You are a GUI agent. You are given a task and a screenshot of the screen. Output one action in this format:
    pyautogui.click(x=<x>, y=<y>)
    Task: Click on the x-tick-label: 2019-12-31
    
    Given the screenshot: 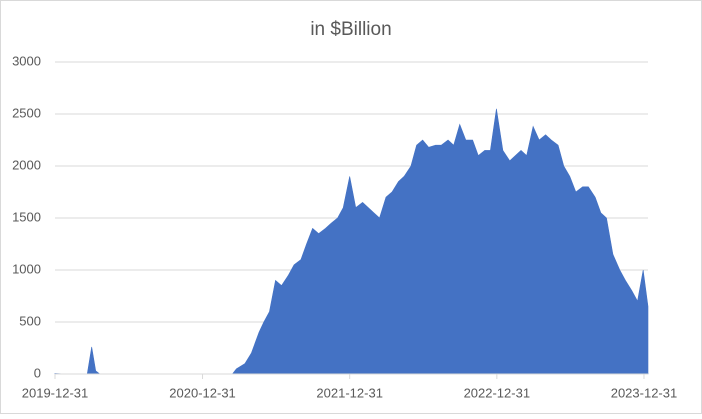 What is the action you would take?
    pyautogui.click(x=55, y=392)
    